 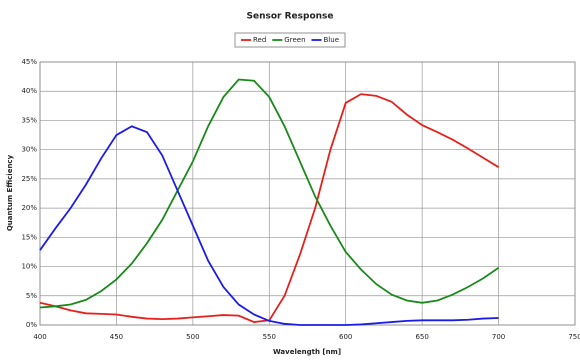 What do you see at coordinates (307, 352) in the screenshot?
I see `x-axis-label: Wavelength [nm]` at bounding box center [307, 352].